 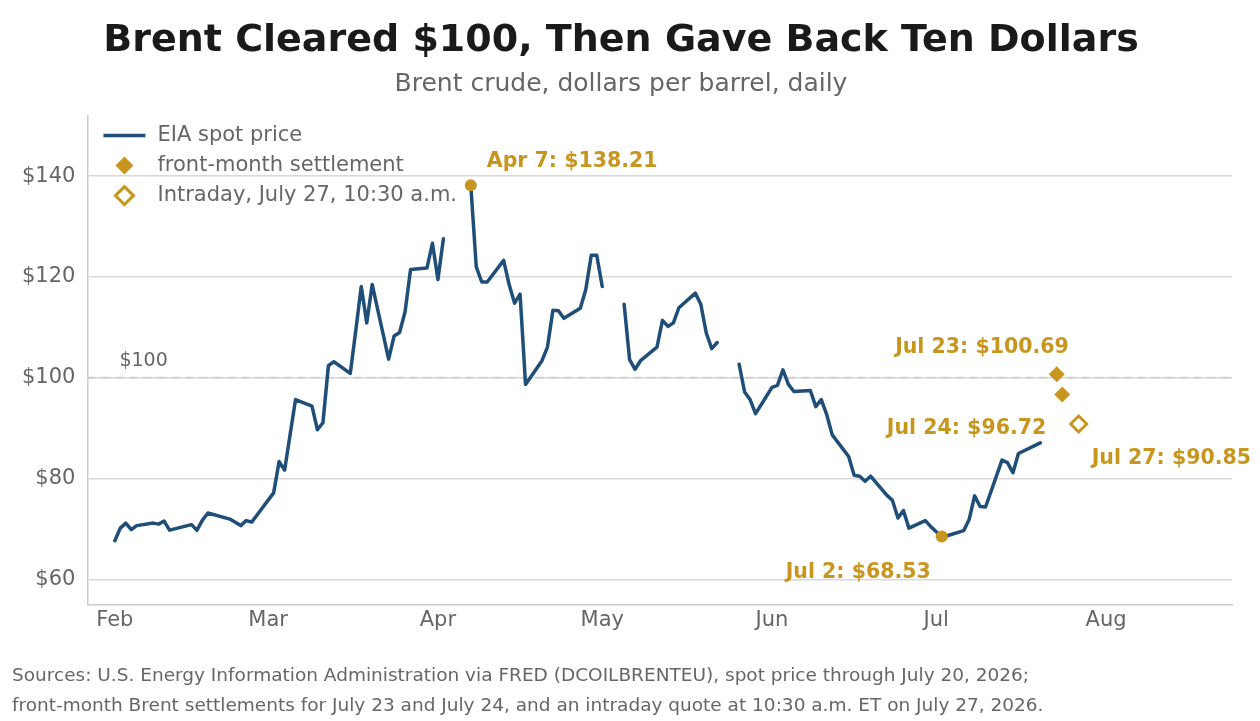 What do you see at coordinates (981, 345) in the screenshot?
I see `annotation: Jul 23: $100.69` at bounding box center [981, 345].